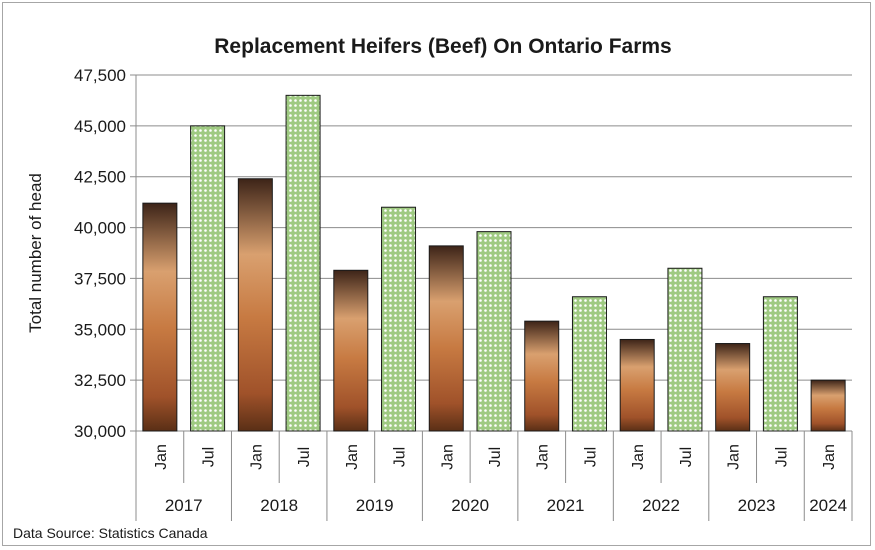 This screenshot has height=550, width=875. What do you see at coordinates (733, 387) in the screenshot?
I see `bar-2023-jan` at bounding box center [733, 387].